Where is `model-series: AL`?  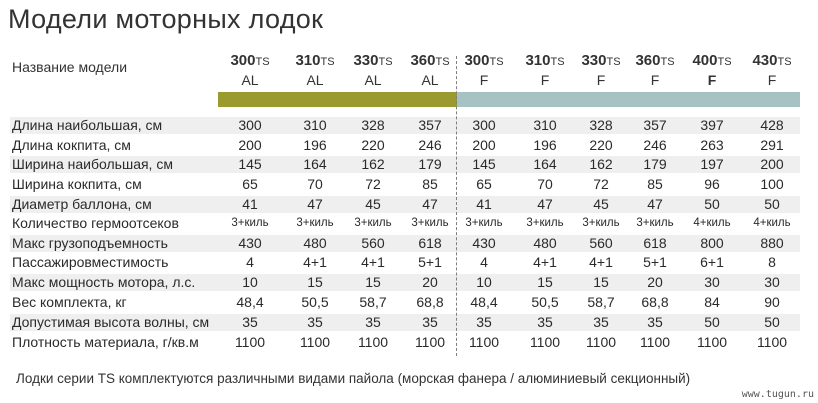 model-series: AL is located at coordinates (315, 80).